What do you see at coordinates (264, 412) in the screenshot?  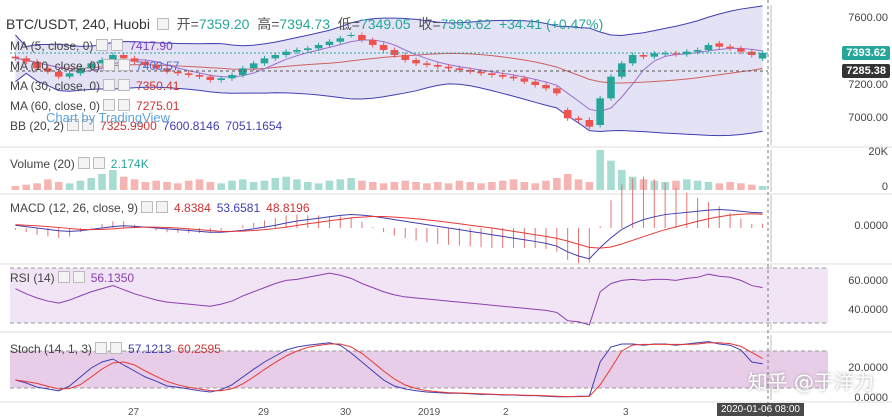 I see `time-tick: 29` at bounding box center [264, 412].